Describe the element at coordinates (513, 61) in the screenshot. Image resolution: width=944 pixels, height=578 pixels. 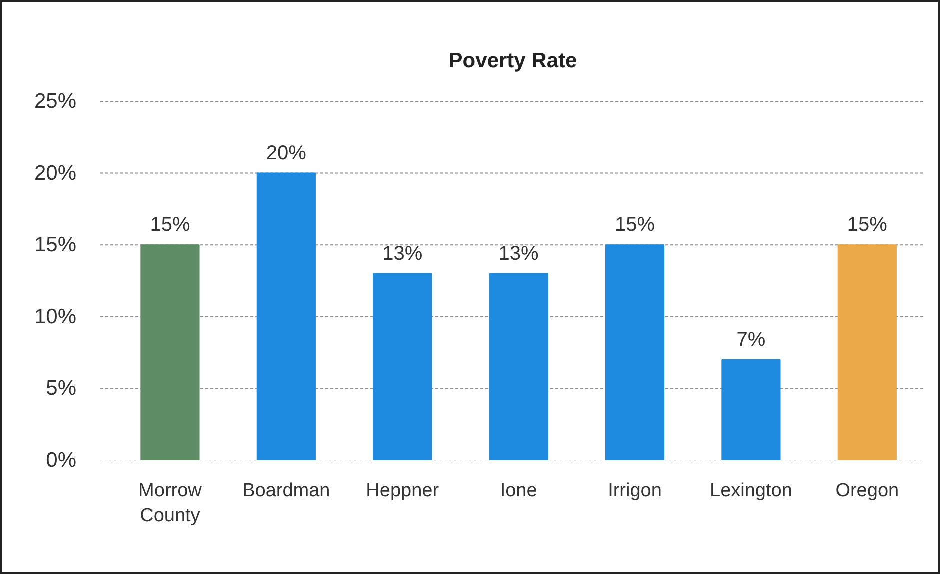
I see `chart-title: Poverty Rate` at that location.